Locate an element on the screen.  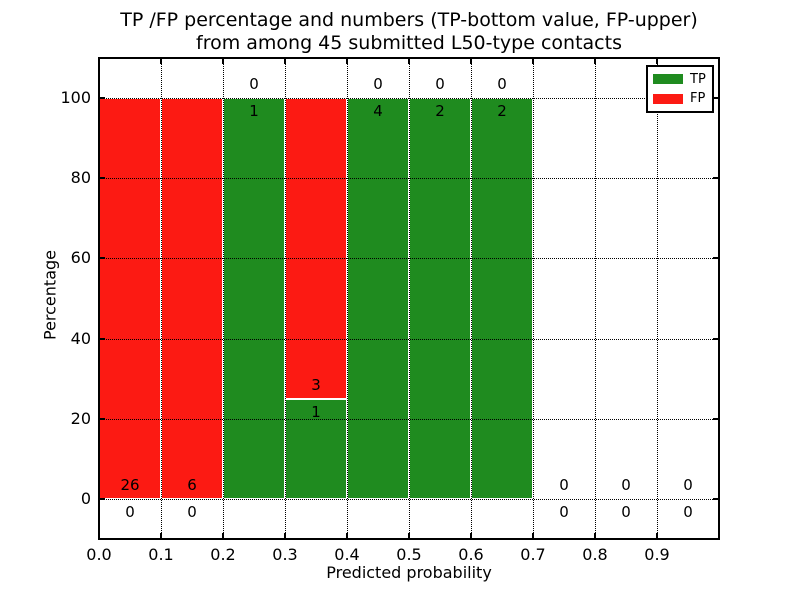
fp-count-label: 26 is located at coordinates (130, 484).